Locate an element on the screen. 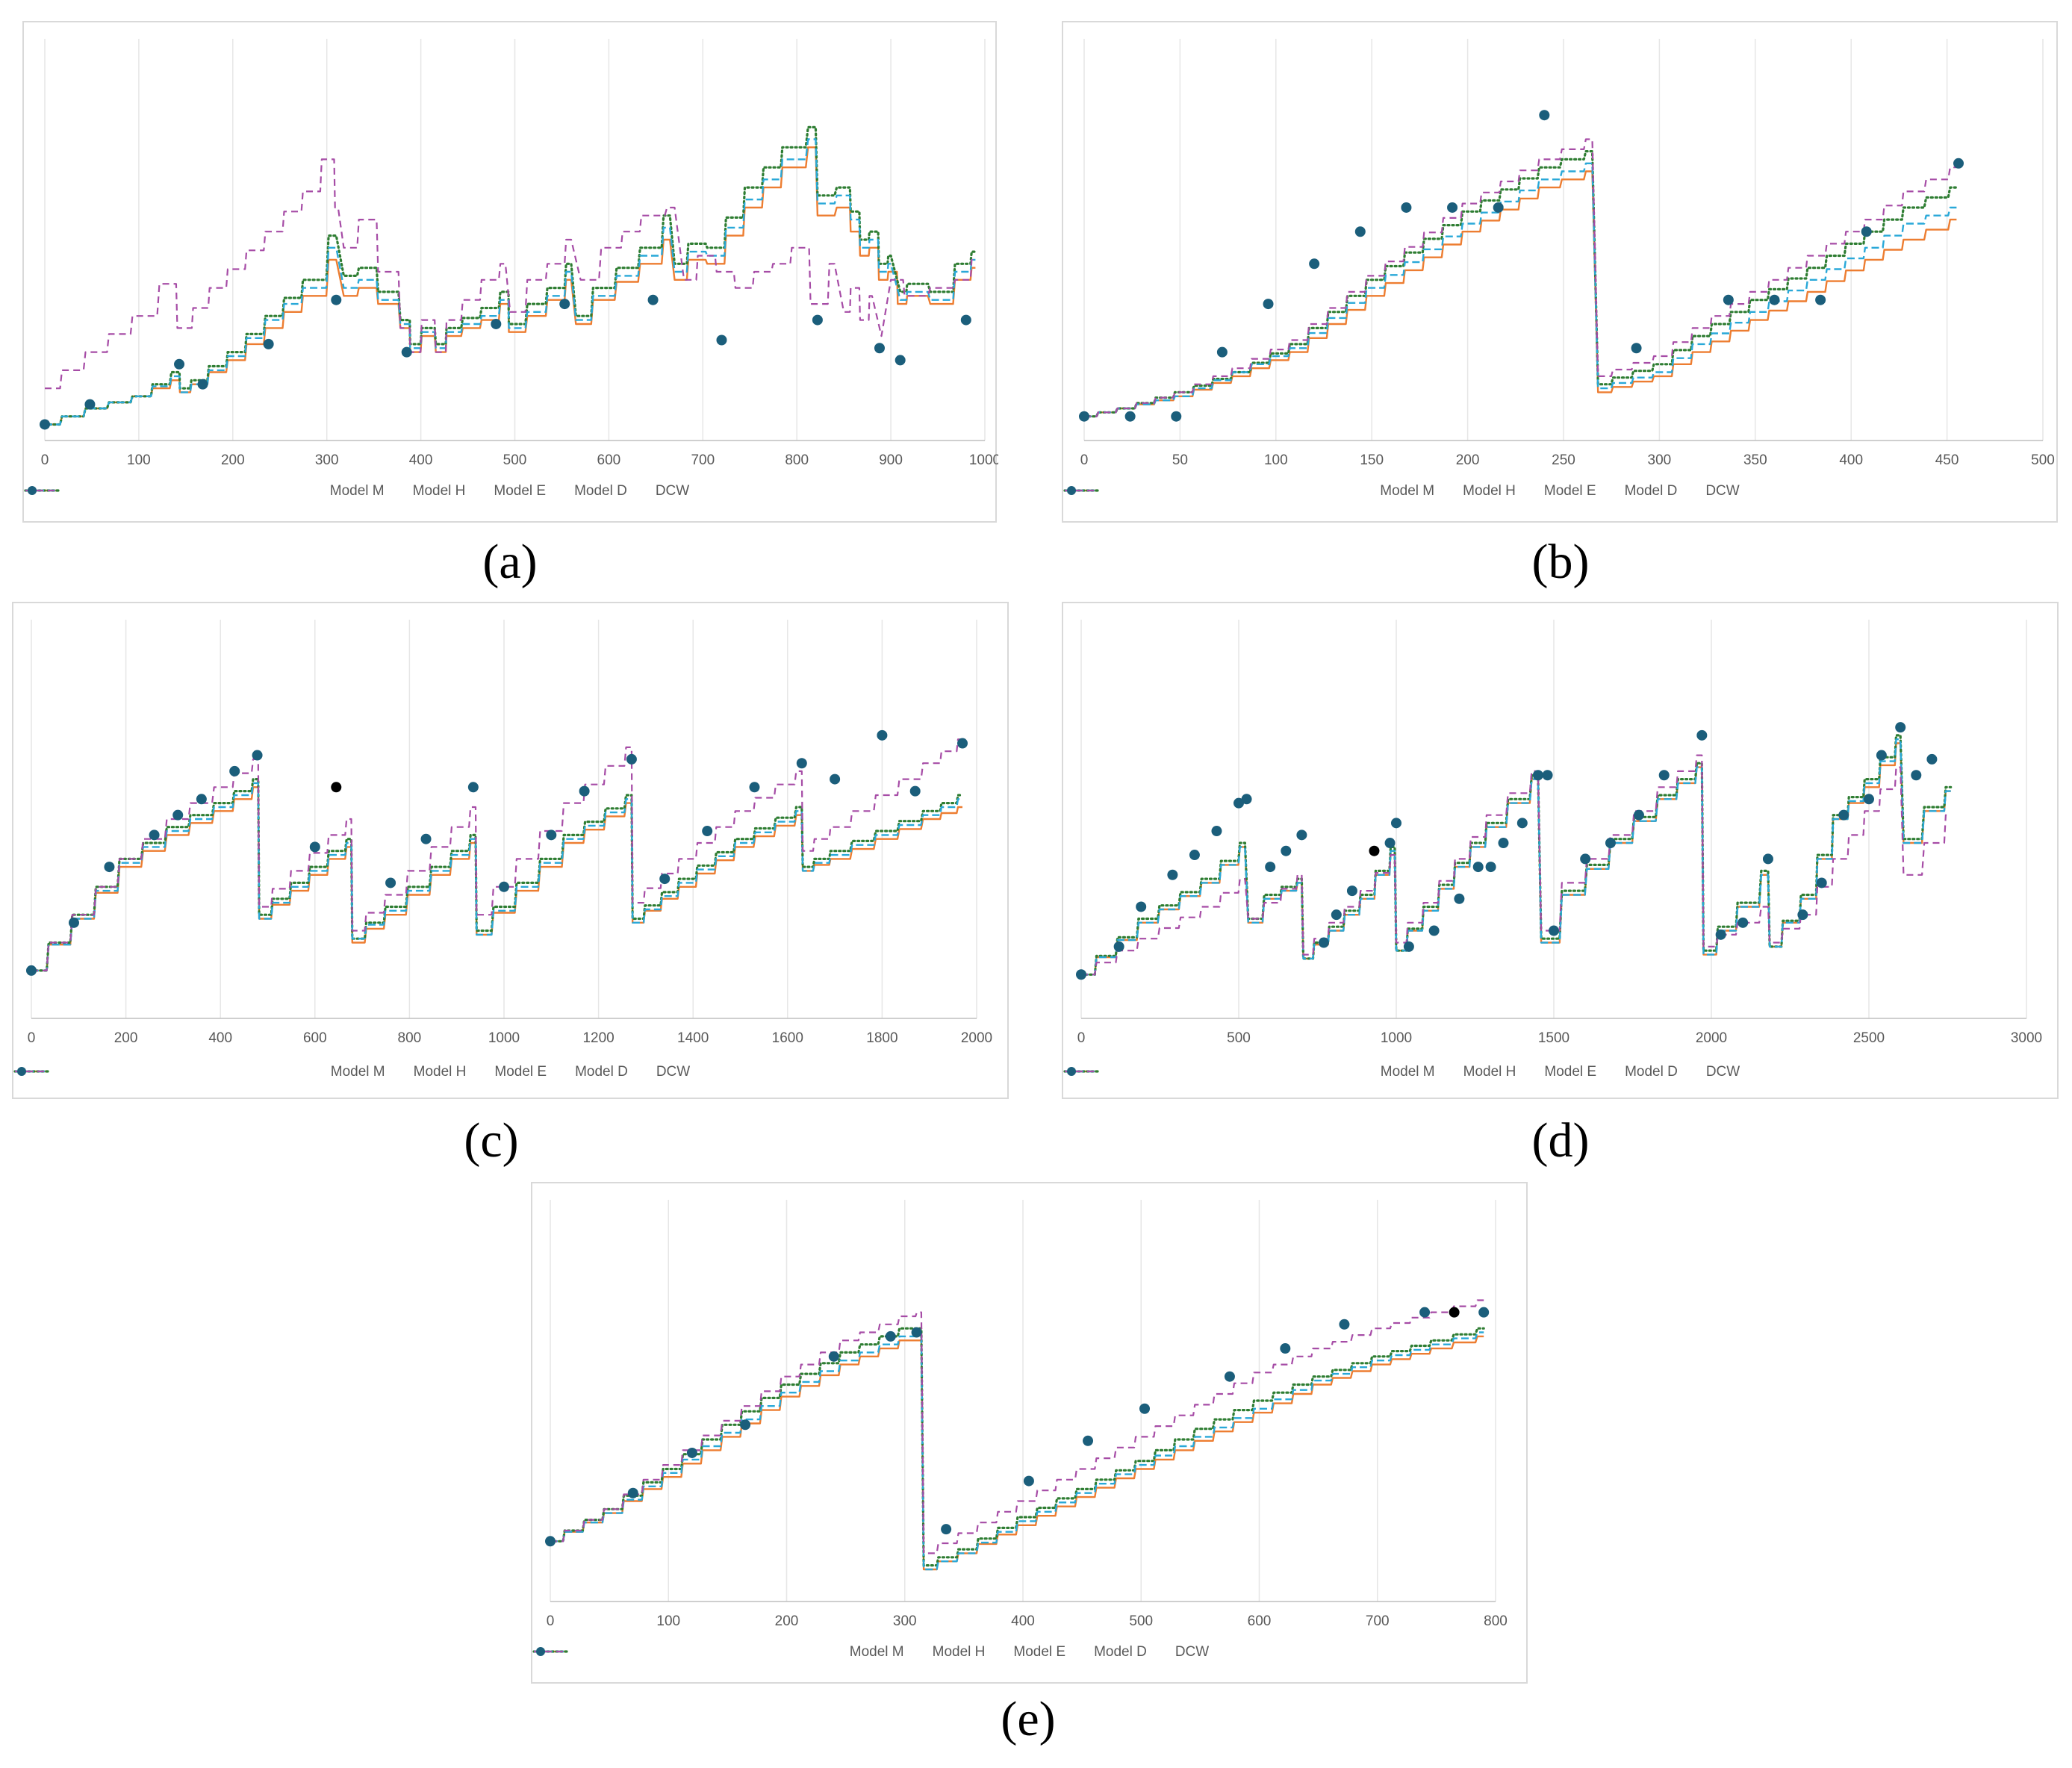 Image resolution: width=2072 pixels, height=1768 pixels. panel-label-e: (e) is located at coordinates (1028, 1719).